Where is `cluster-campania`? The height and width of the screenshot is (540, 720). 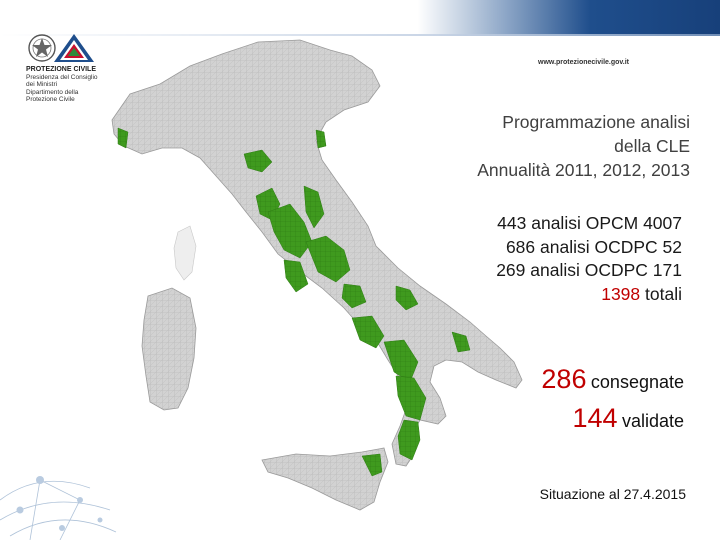 cluster-campania is located at coordinates (368, 332).